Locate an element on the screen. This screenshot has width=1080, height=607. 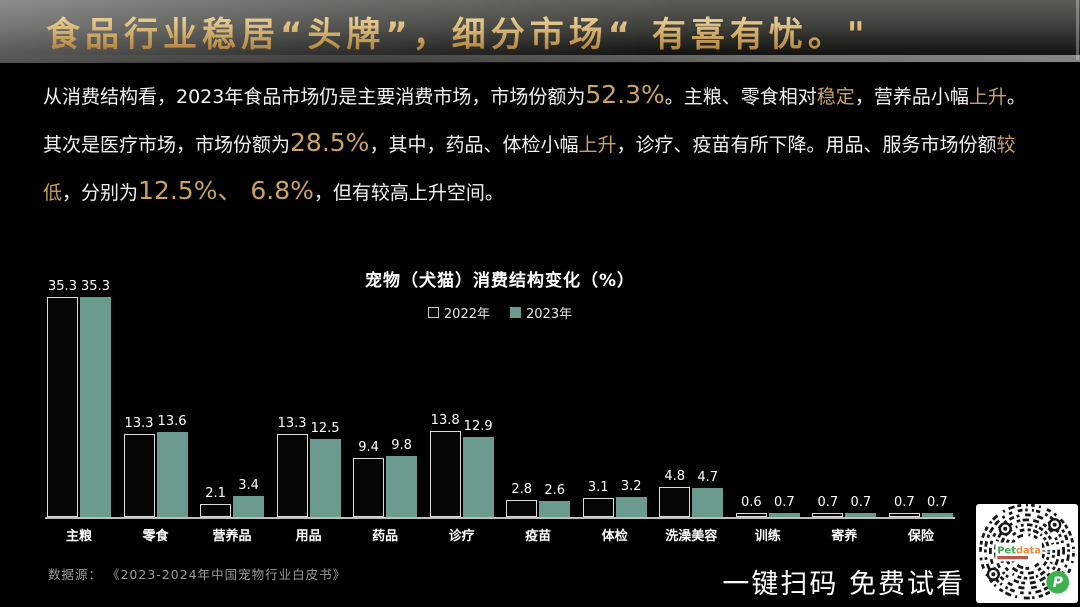
paragraph-text: 其次是医疗市场，市场份额为 is located at coordinates (167, 145).